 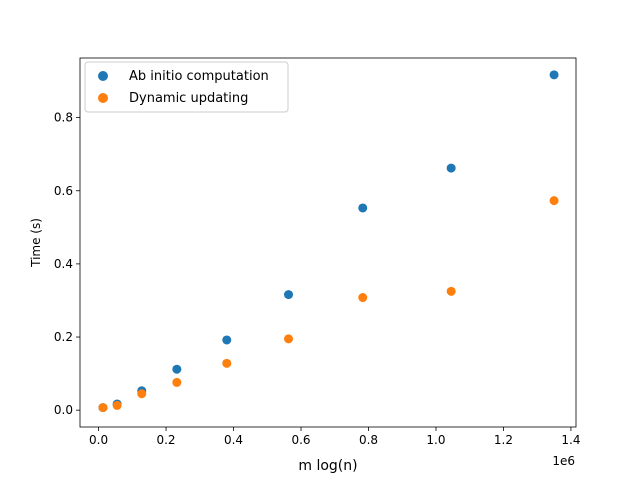 I want to click on x-tick-label: 1.0, so click(x=435, y=440).